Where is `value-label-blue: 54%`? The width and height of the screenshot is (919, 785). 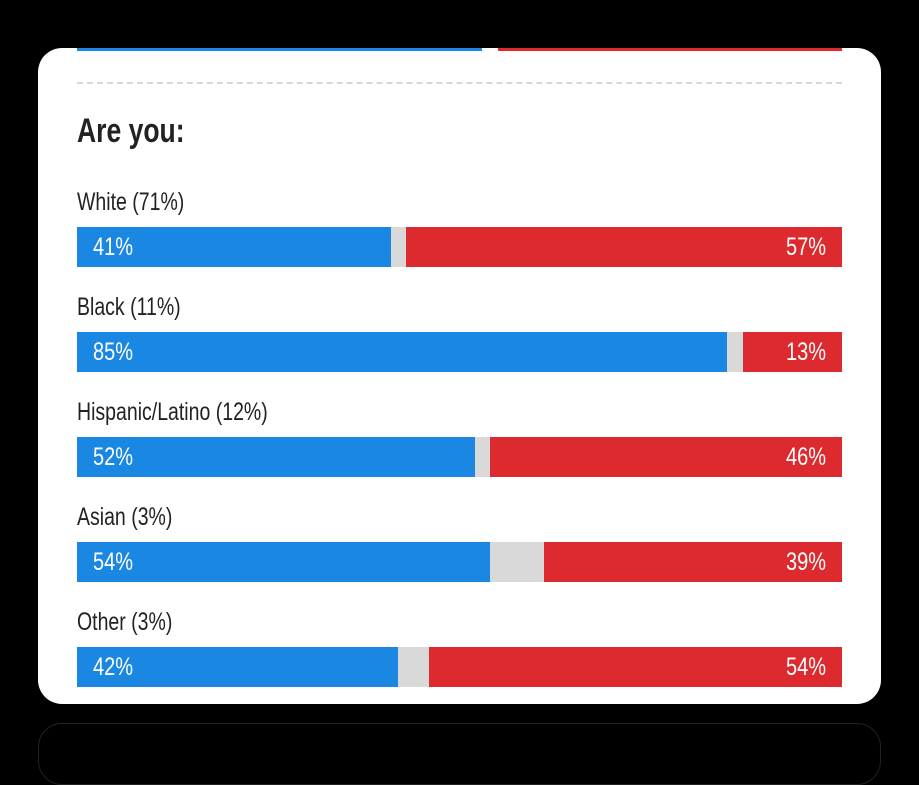
value-label-blue: 54% is located at coordinates (113, 562).